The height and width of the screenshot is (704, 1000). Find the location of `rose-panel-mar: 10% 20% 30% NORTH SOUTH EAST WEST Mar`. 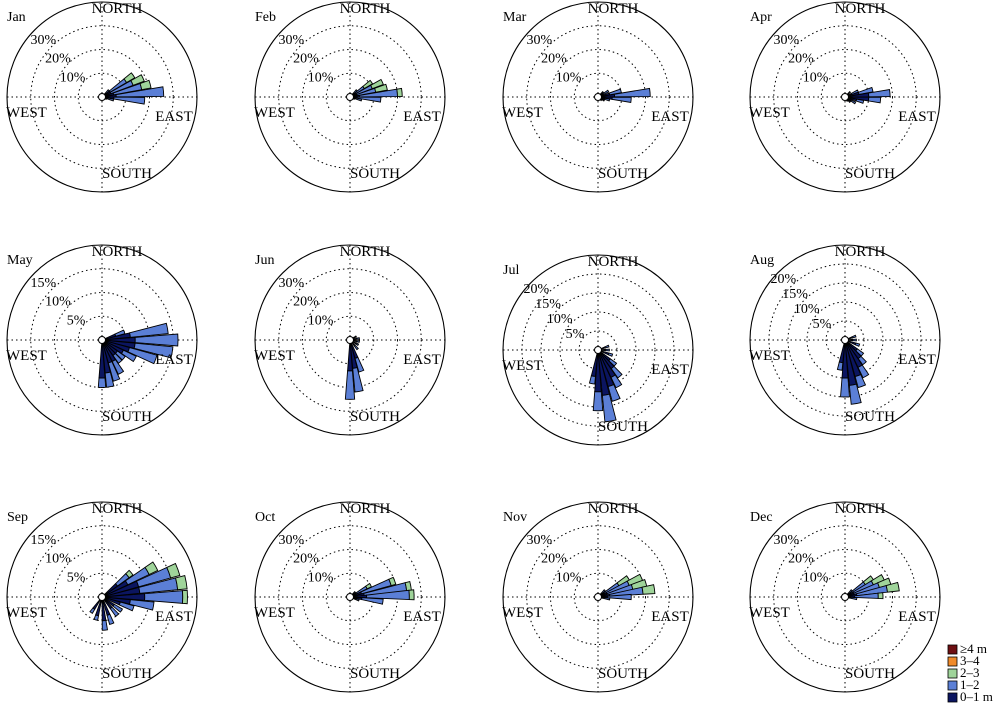

rose-panel-mar: 10% 20% 30% NORTH SOUTH EAST WEST Mar is located at coordinates (598, 97).